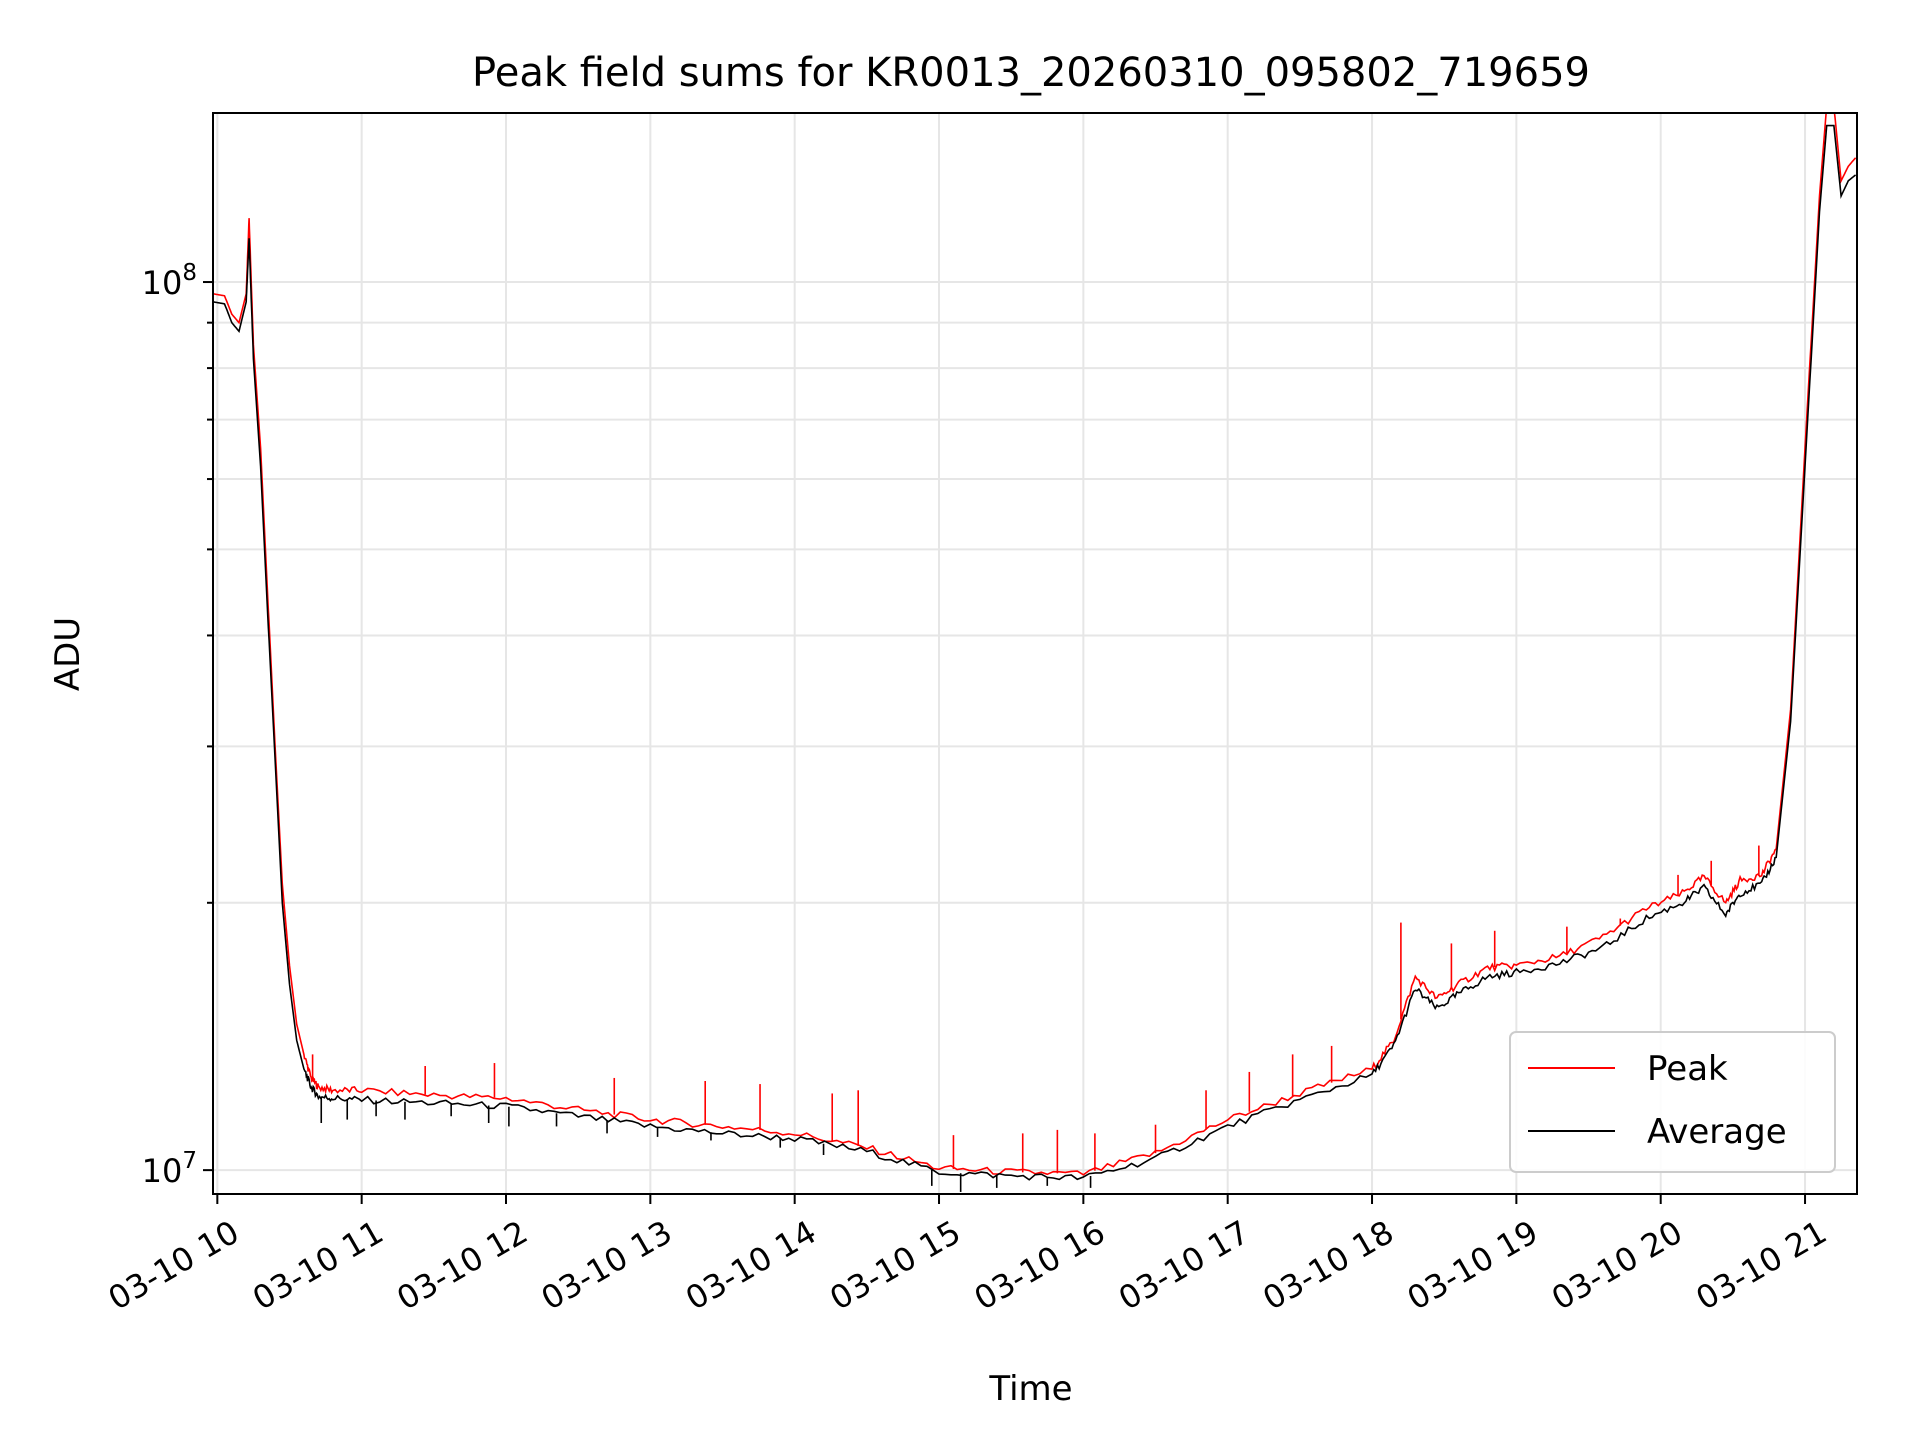  Describe the element at coordinates (169, 281) in the screenshot. I see `y-tick-label: 10⁸` at that location.